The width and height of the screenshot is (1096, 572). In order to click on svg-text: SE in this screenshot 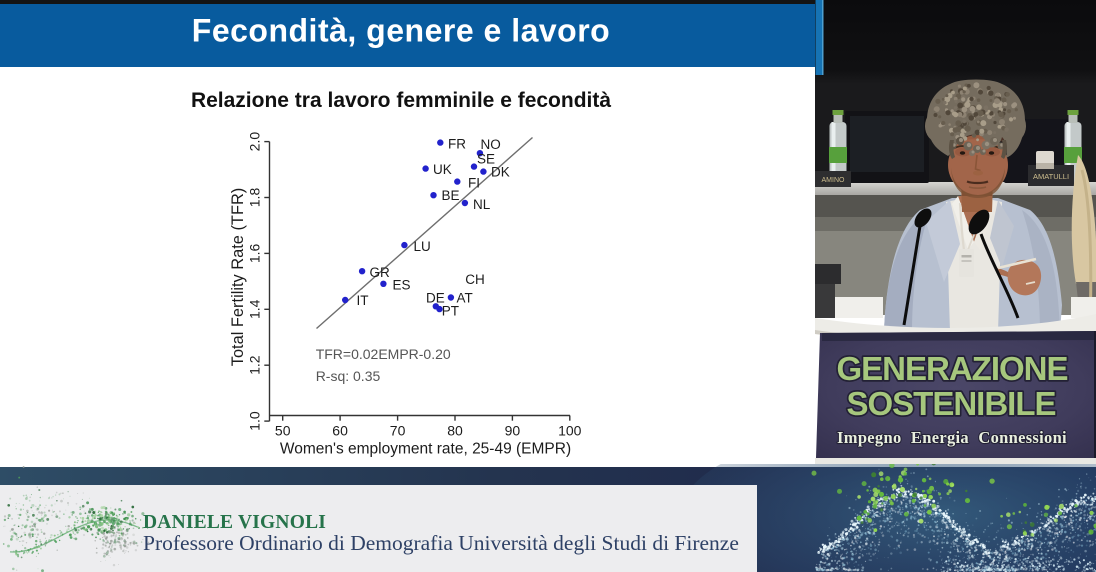, I will do `click(486, 159)`.